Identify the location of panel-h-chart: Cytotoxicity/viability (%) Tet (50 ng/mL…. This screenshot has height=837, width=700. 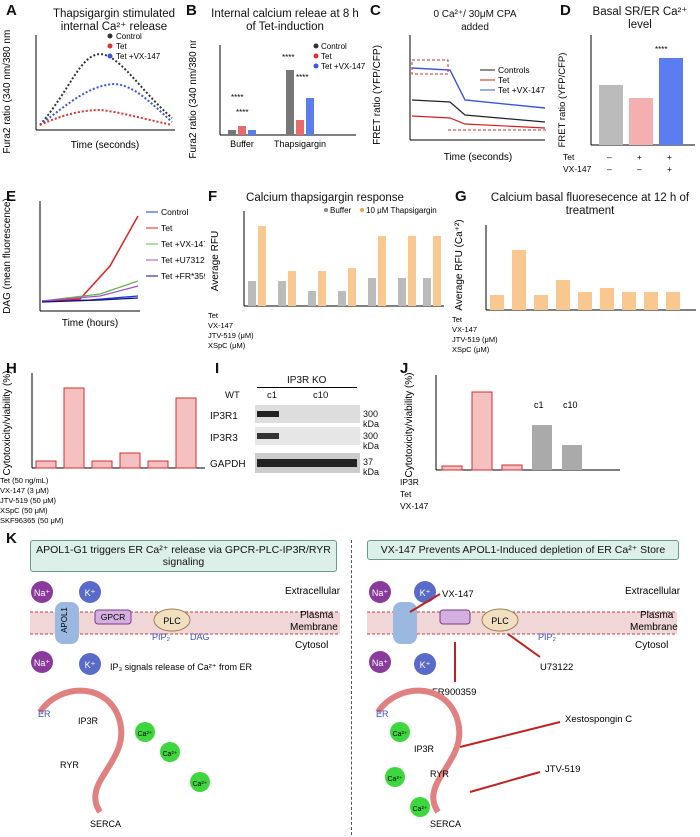
(102, 447).